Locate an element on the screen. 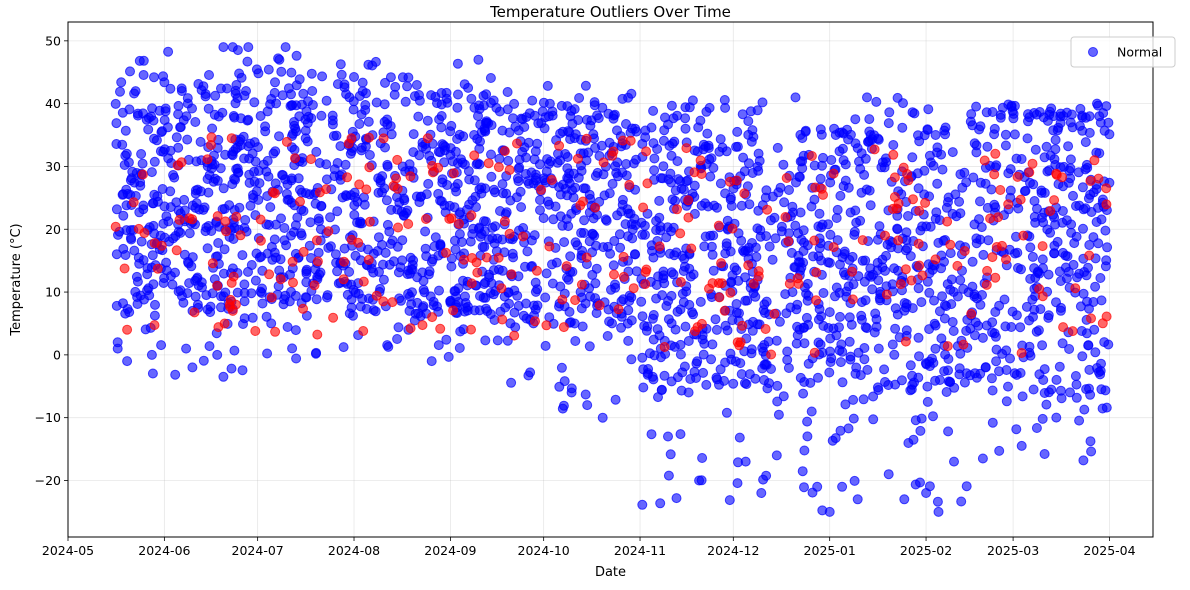 The width and height of the screenshot is (1190, 590). x-tick-label: 2025-04 is located at coordinates (1109, 550).